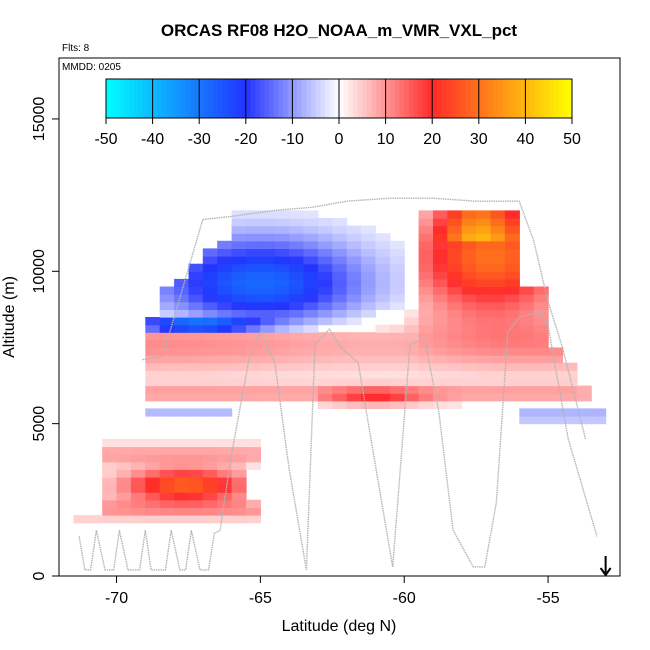  I want to click on colorbar: -50 -40 -30 -20 -10 0 10 20 30 40 50, so click(337, 113).